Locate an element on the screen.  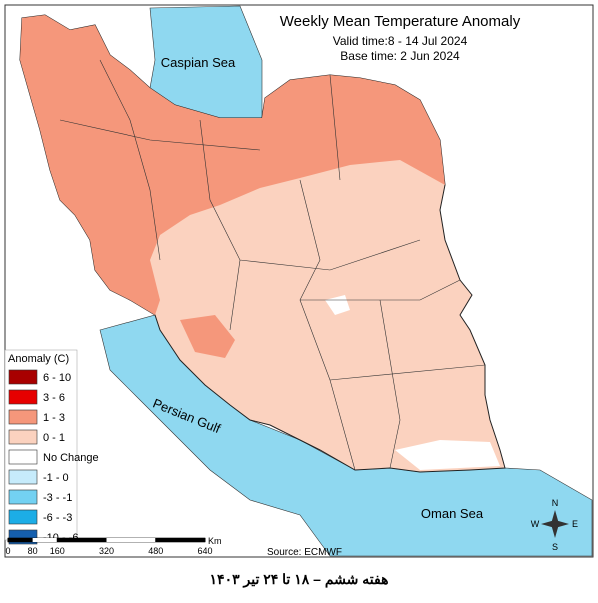
legend-title: Anomaly (C) is located at coordinates (38, 359).